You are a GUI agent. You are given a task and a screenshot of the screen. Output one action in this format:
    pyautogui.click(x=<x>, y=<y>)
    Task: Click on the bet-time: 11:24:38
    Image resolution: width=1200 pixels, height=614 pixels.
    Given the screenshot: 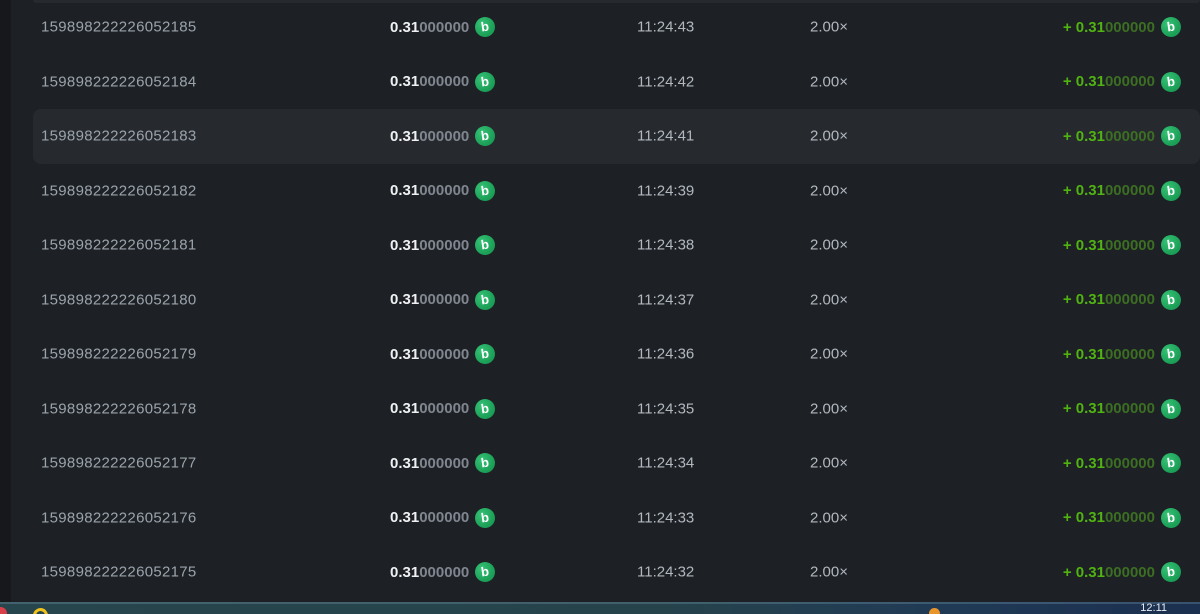 What is the action you would take?
    pyautogui.click(x=666, y=245)
    